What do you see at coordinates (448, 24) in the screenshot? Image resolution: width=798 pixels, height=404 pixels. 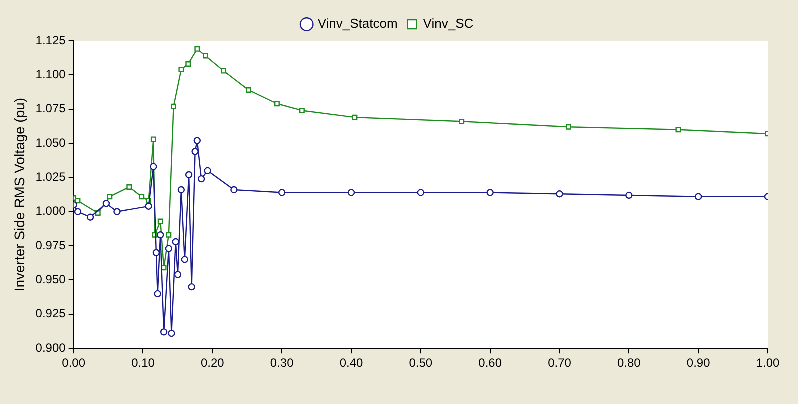 I see `legend-label: Vinv_SC` at bounding box center [448, 24].